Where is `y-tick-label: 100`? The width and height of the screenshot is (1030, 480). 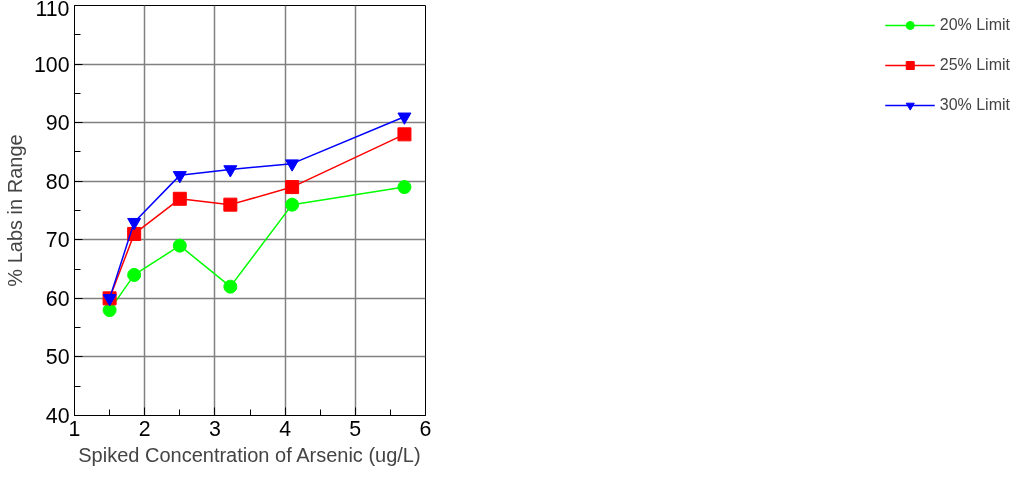
y-tick-label: 100 is located at coordinates (51, 64).